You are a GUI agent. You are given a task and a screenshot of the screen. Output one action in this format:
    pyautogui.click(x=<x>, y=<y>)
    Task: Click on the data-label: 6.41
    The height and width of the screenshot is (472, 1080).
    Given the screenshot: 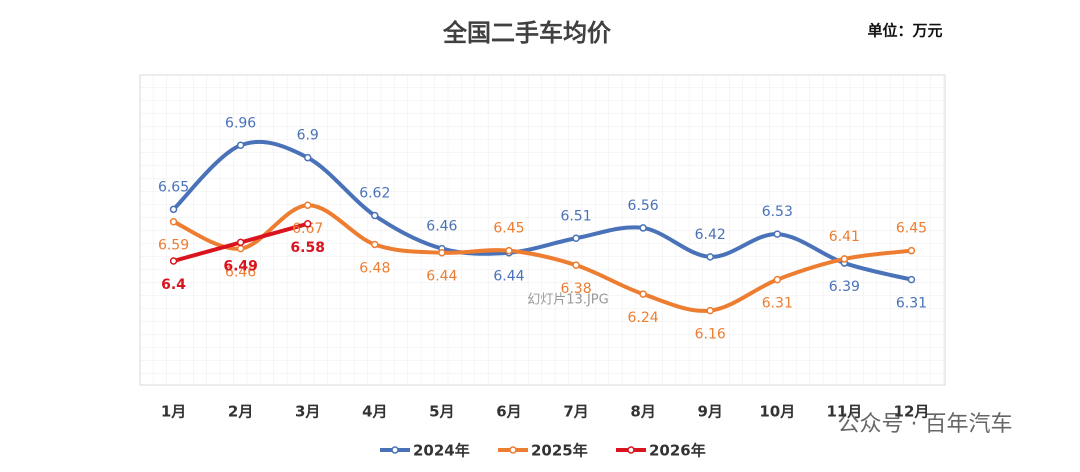 What is the action you would take?
    pyautogui.click(x=844, y=237)
    